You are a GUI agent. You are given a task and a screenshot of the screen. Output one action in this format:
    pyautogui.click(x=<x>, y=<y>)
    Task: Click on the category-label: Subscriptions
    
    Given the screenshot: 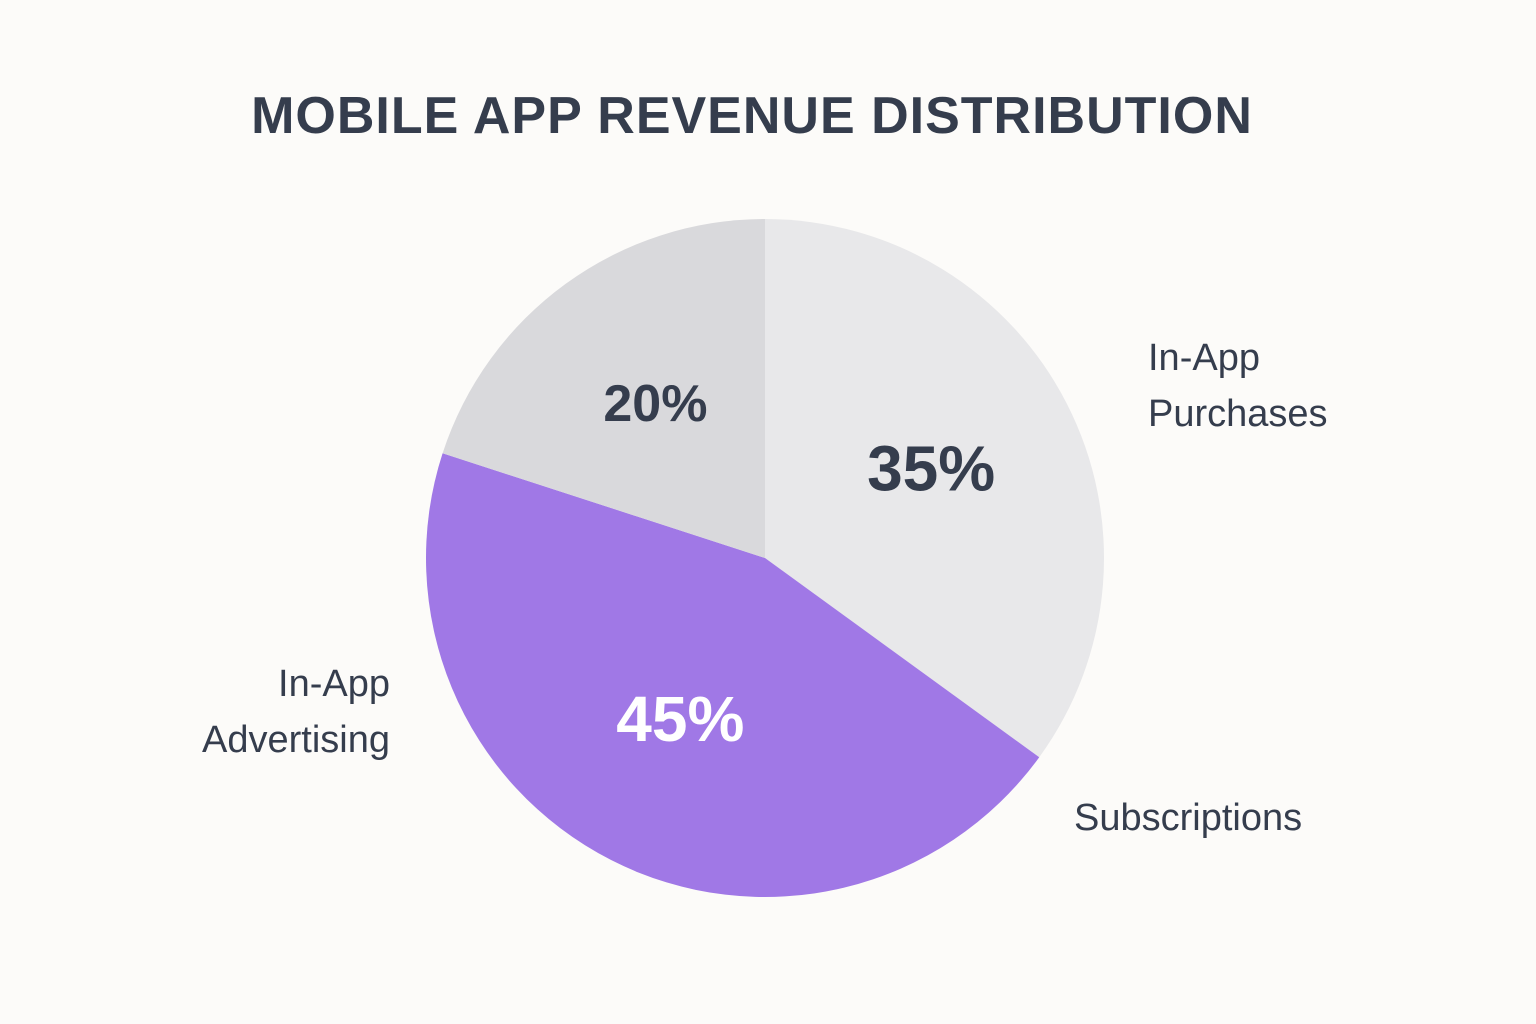 What is the action you would take?
    pyautogui.click(x=1188, y=818)
    